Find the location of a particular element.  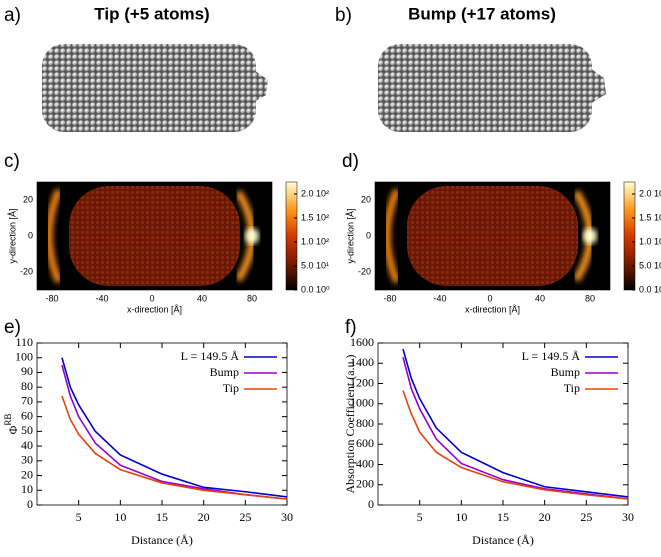

y-tick-label: 600 is located at coordinates (365, 443).